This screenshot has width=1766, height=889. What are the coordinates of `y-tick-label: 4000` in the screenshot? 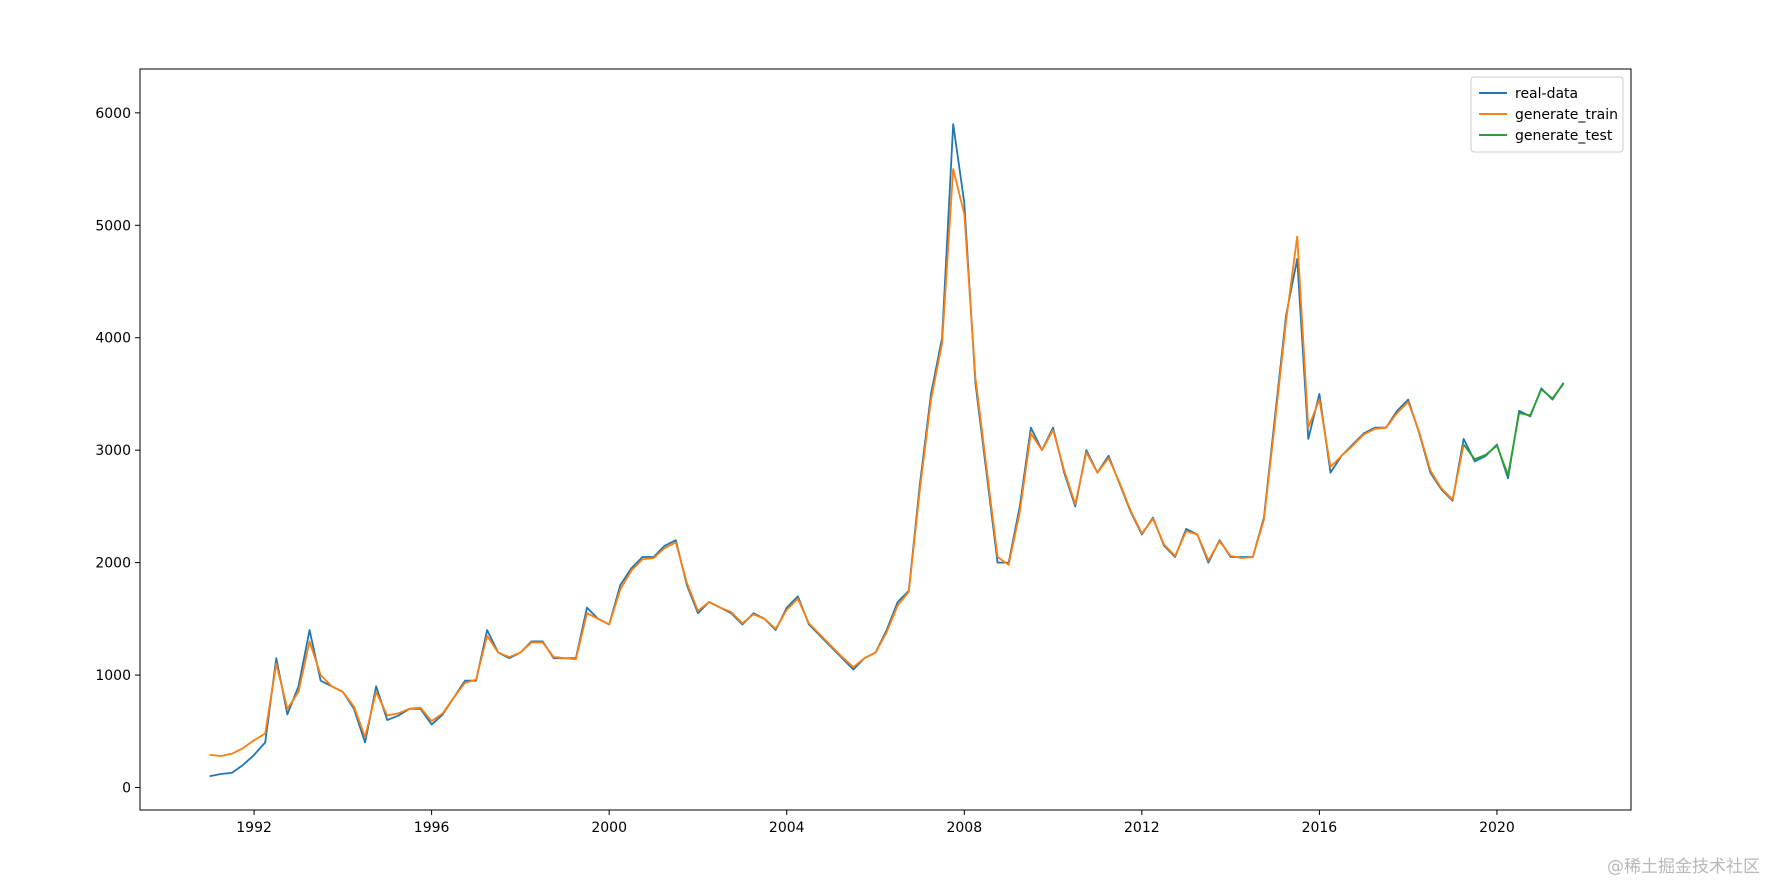 It's located at (113, 339).